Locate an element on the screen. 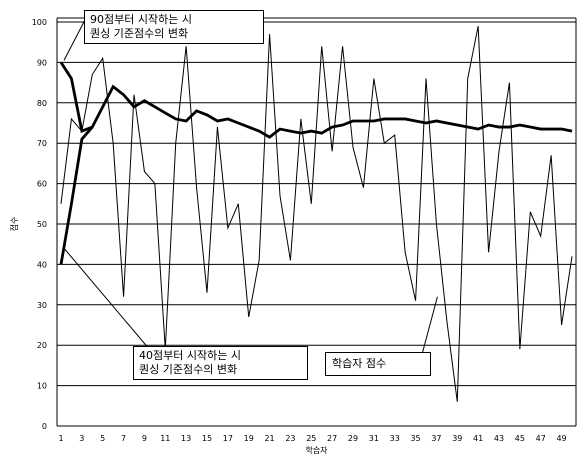 The image size is (582, 457). y-tick-30: 30 is located at coordinates (42, 305).